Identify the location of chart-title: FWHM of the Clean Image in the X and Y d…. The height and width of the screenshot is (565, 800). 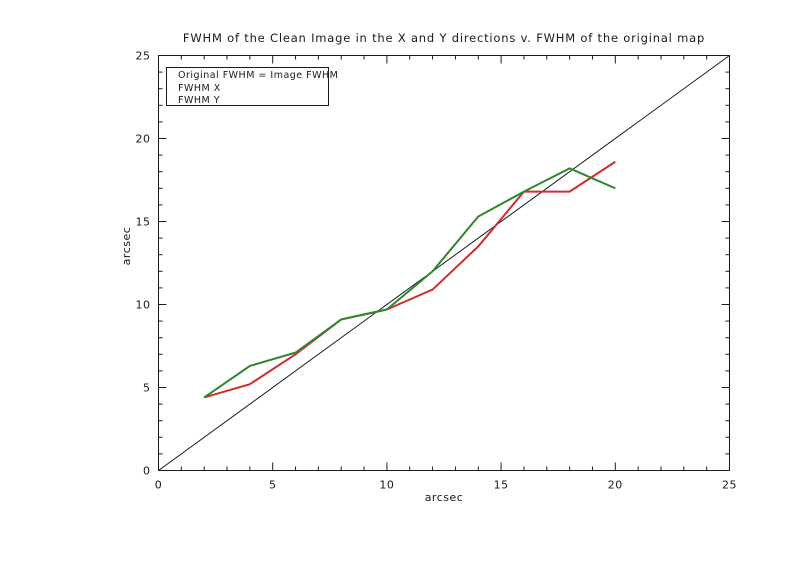
(444, 38).